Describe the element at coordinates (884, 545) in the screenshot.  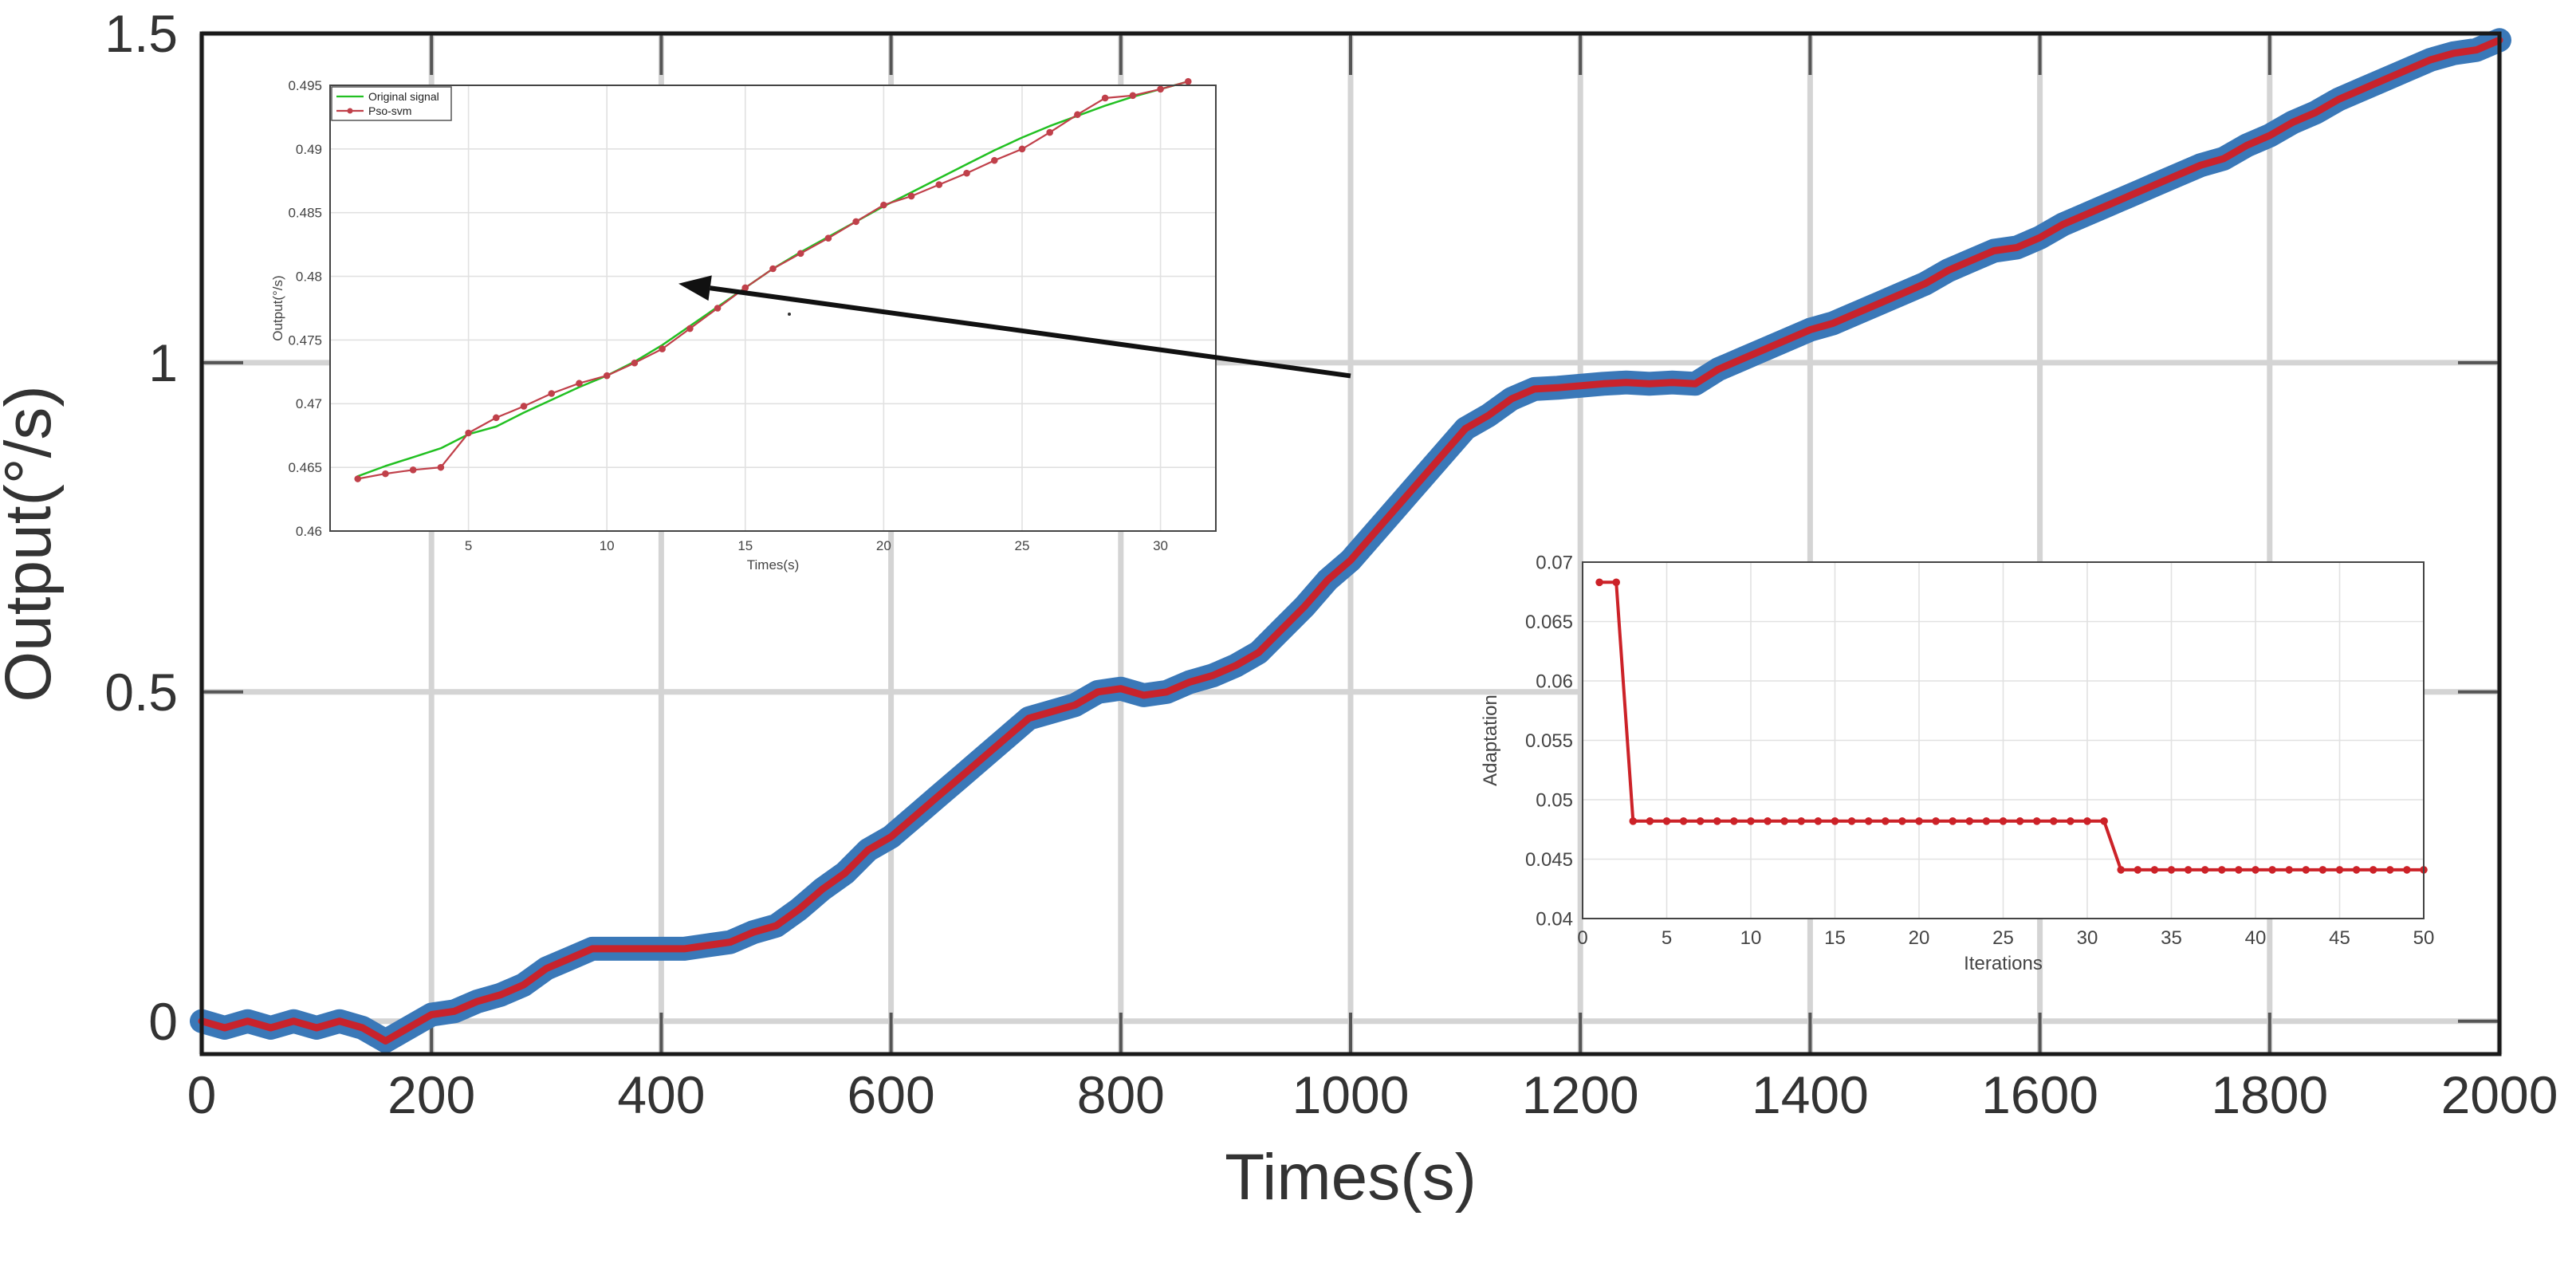
I see `x-tick-label: 20` at that location.